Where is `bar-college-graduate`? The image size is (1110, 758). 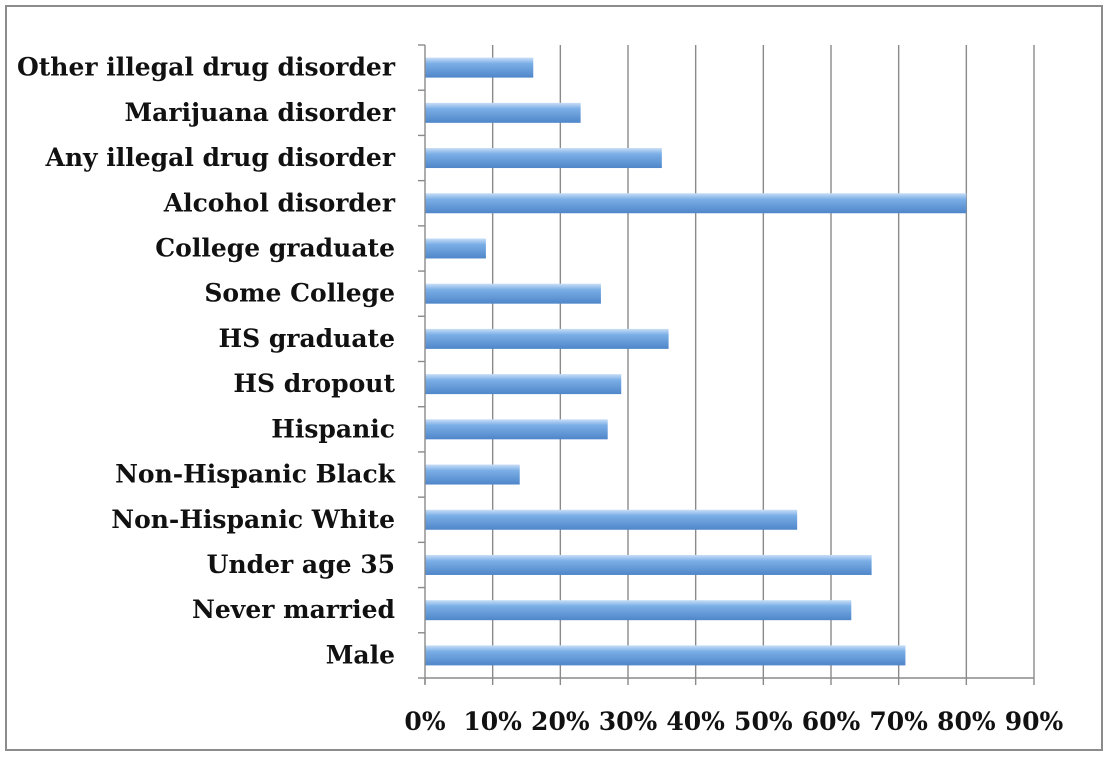 bar-college-graduate is located at coordinates (455, 248).